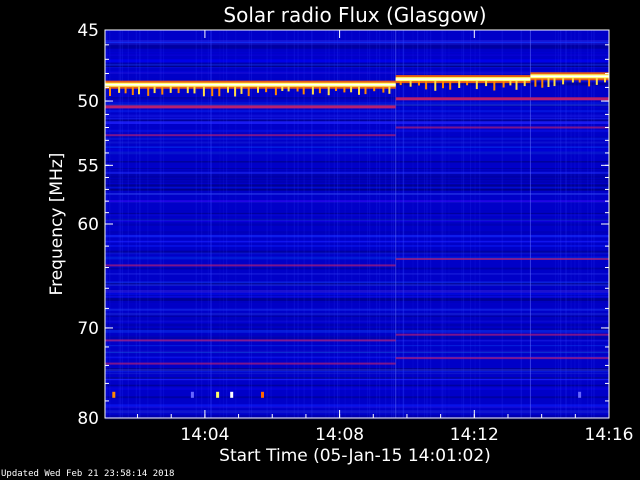  I want to click on y-tick-label: 45, so click(88, 31).